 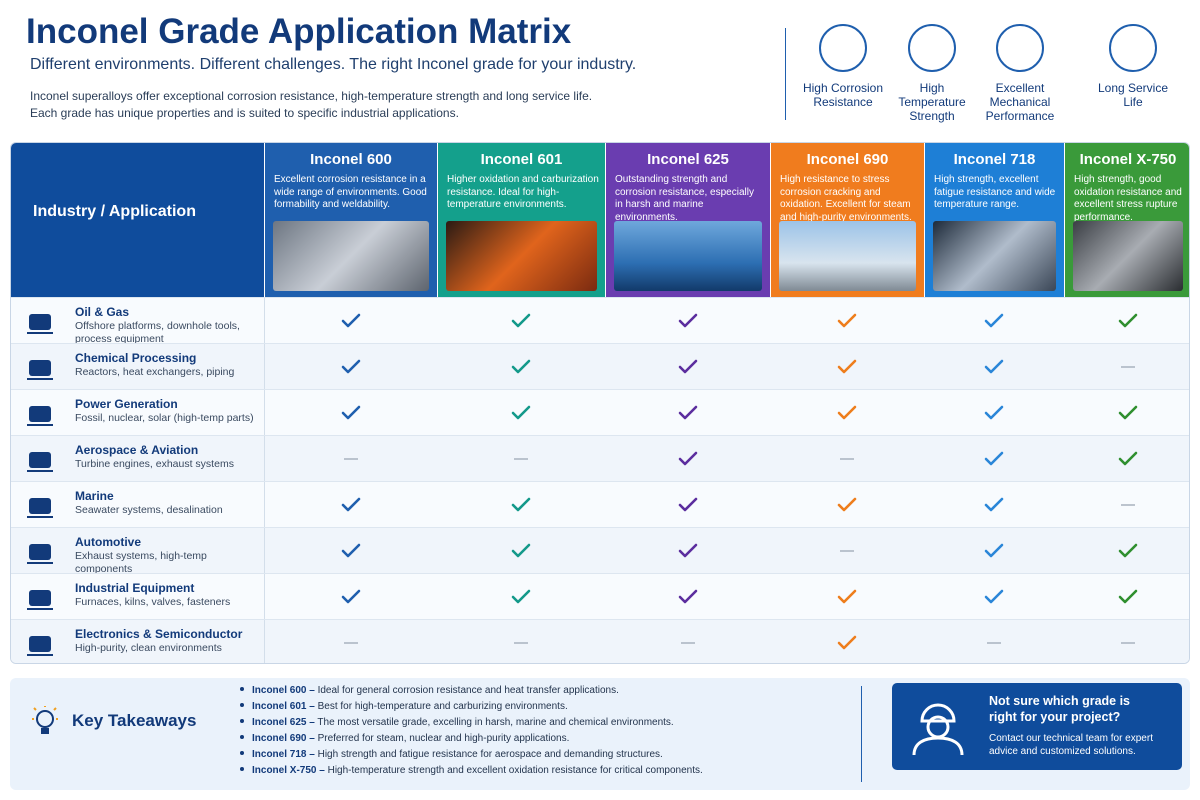 What do you see at coordinates (283, 722) in the screenshot?
I see `takeaway-grade: Inconel 625 –` at bounding box center [283, 722].